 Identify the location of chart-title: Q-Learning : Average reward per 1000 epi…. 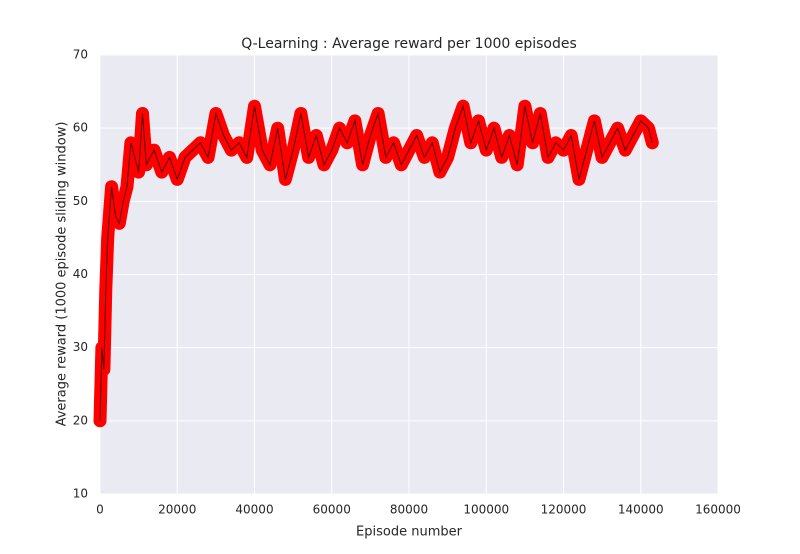
(409, 44).